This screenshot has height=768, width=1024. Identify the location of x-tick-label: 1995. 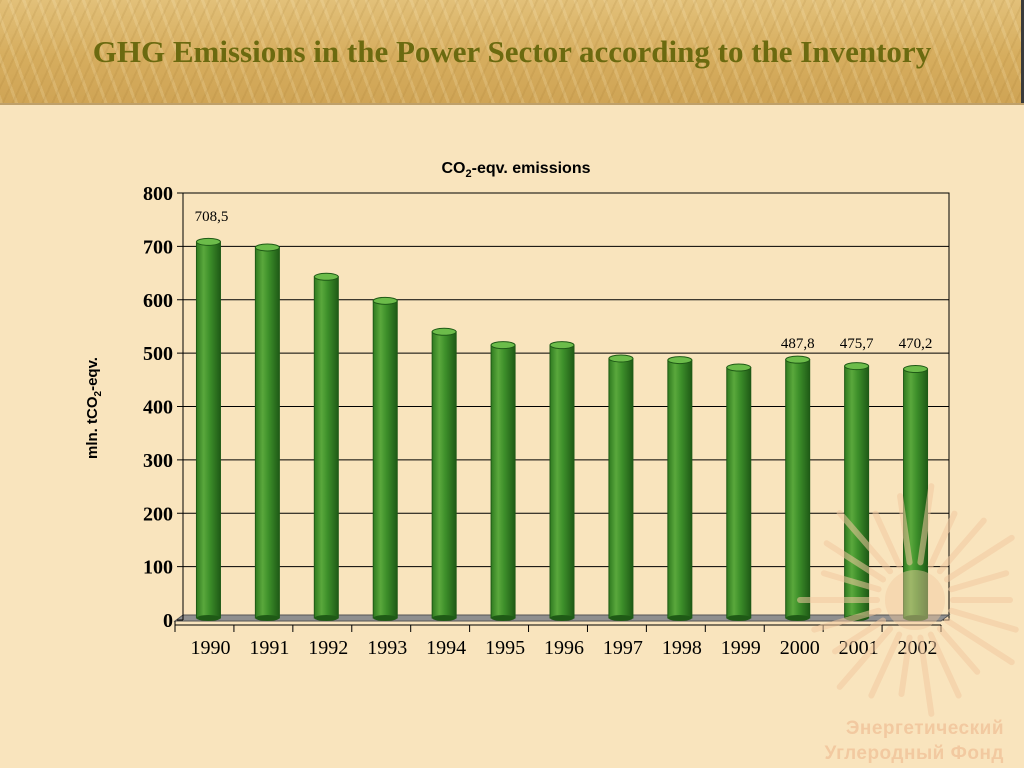
(505, 648).